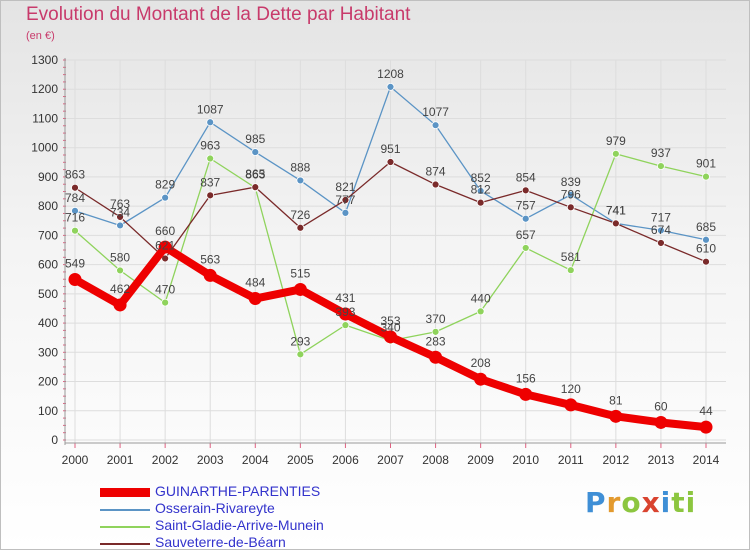 The image size is (750, 552). I want to click on data-label: 549, so click(75, 264).